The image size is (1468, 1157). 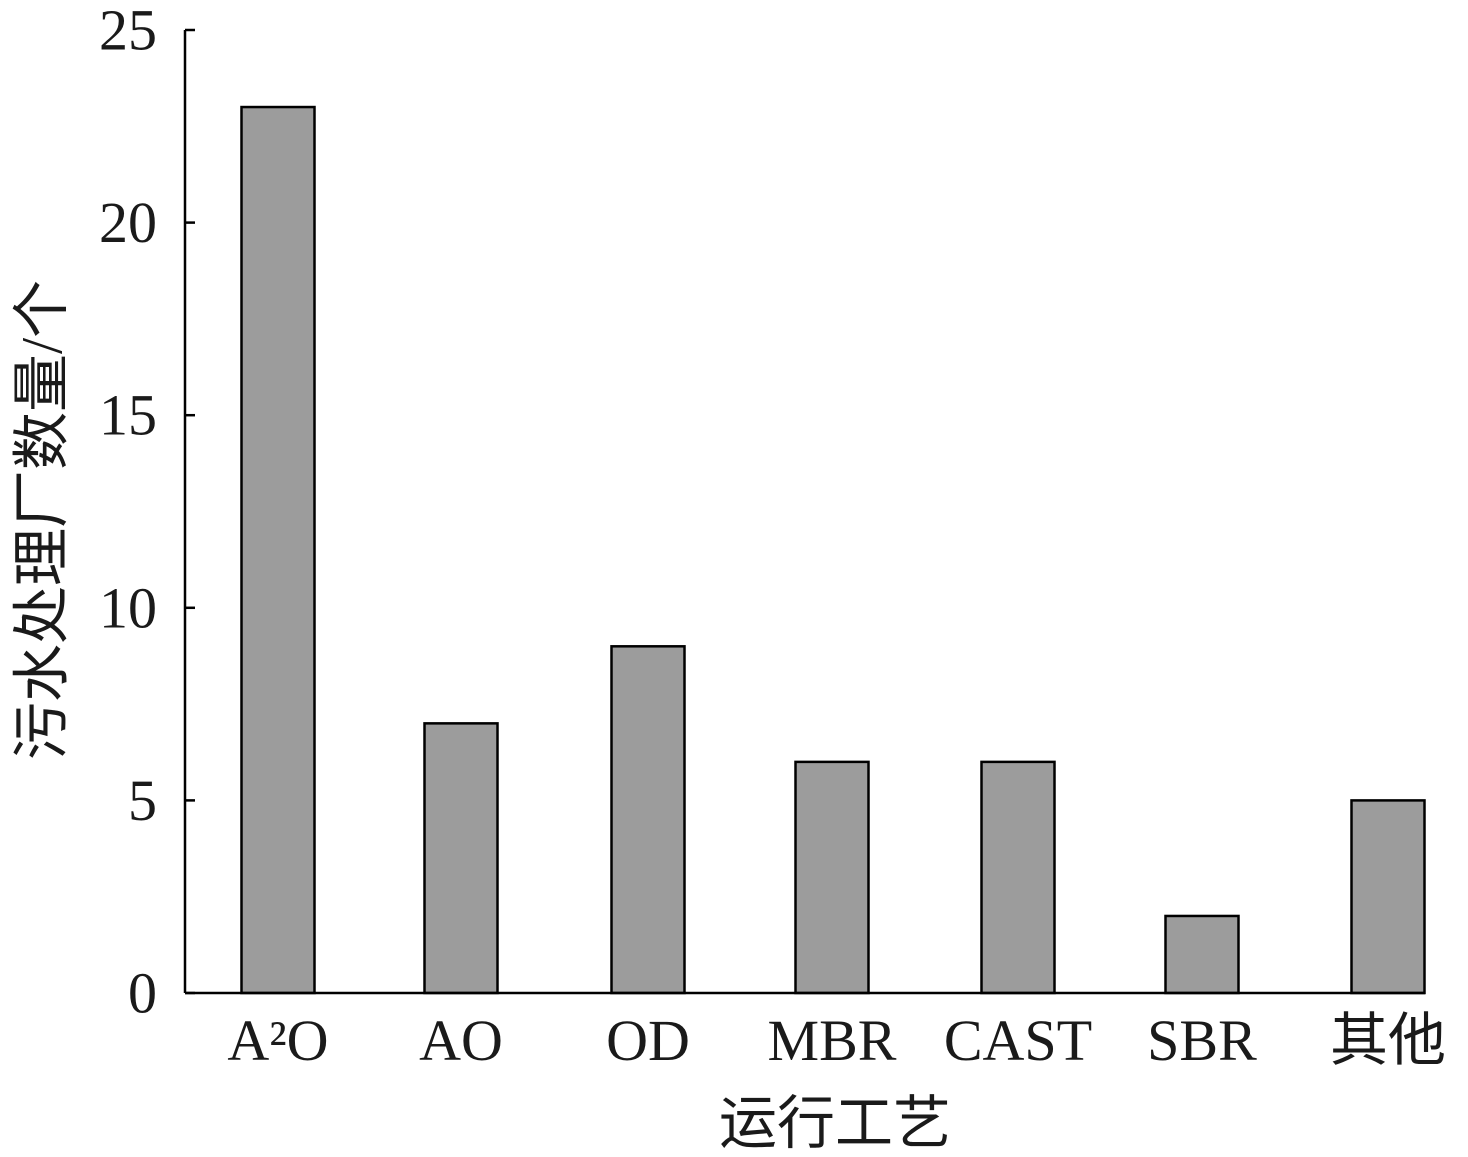 I want to click on y-tick-label: 0, so click(x=142, y=993).